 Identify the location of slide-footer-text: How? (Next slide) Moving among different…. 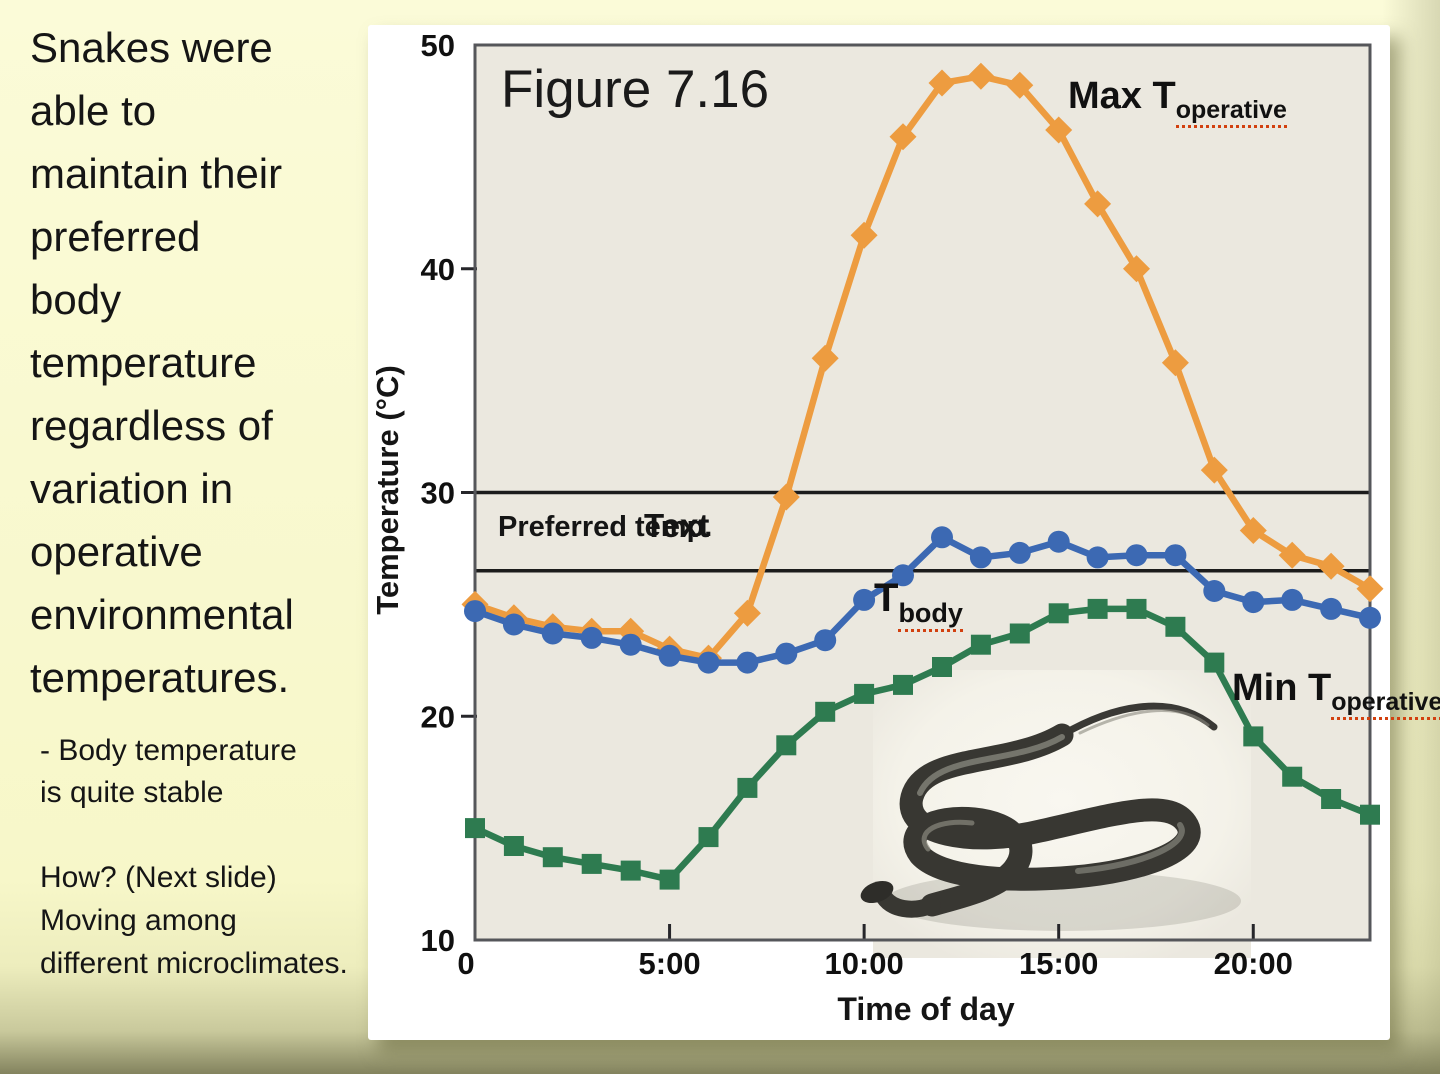
(194, 920).